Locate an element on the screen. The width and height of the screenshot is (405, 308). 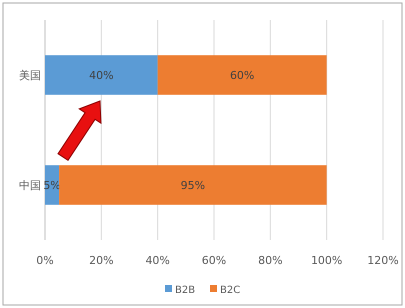
x-tick-label: 80% is located at coordinates (270, 260).